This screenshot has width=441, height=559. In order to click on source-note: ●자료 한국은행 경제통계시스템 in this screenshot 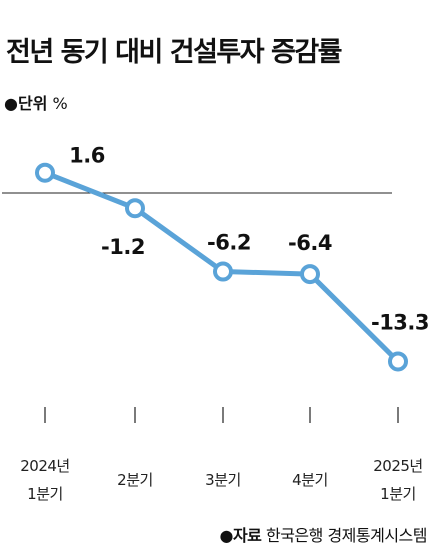, I will do `click(323, 534)`.